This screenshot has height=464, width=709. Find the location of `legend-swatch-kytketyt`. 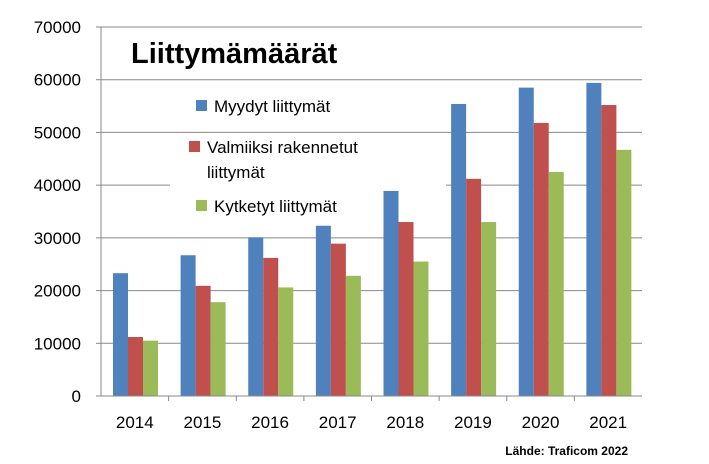

legend-swatch-kytketyt is located at coordinates (201, 205).